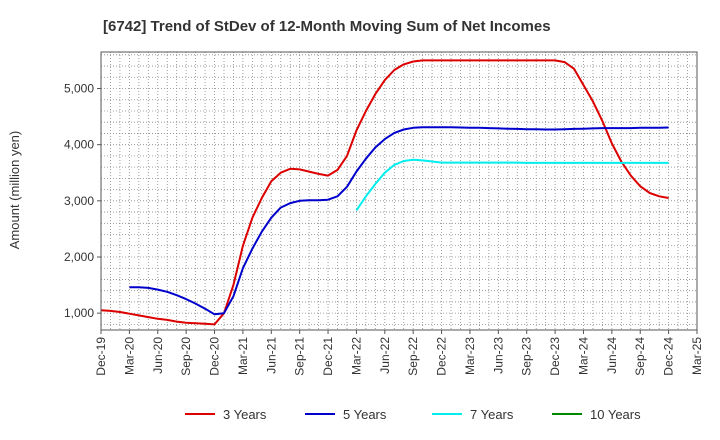 The image size is (720, 440). Describe the element at coordinates (79, 145) in the screenshot. I see `y-tick-label: 4,000` at that location.